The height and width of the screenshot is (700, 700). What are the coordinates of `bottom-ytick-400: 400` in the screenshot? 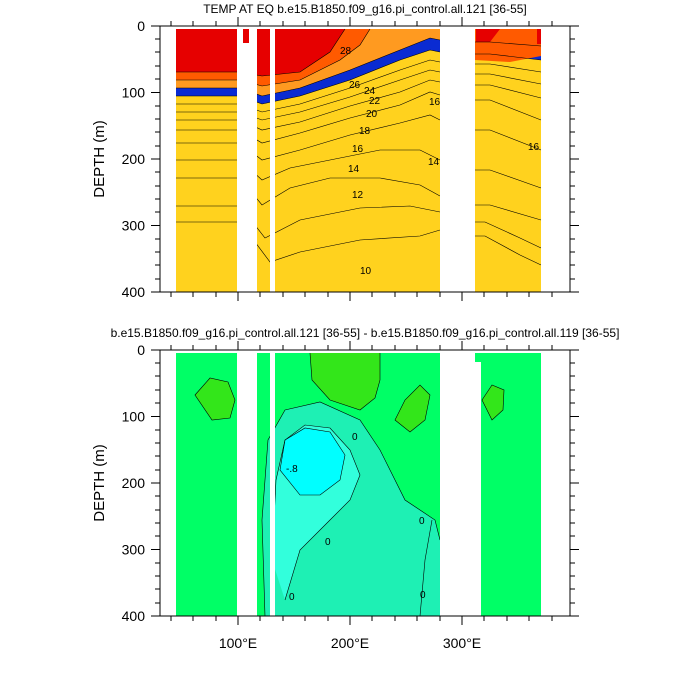 It's located at (134, 616).